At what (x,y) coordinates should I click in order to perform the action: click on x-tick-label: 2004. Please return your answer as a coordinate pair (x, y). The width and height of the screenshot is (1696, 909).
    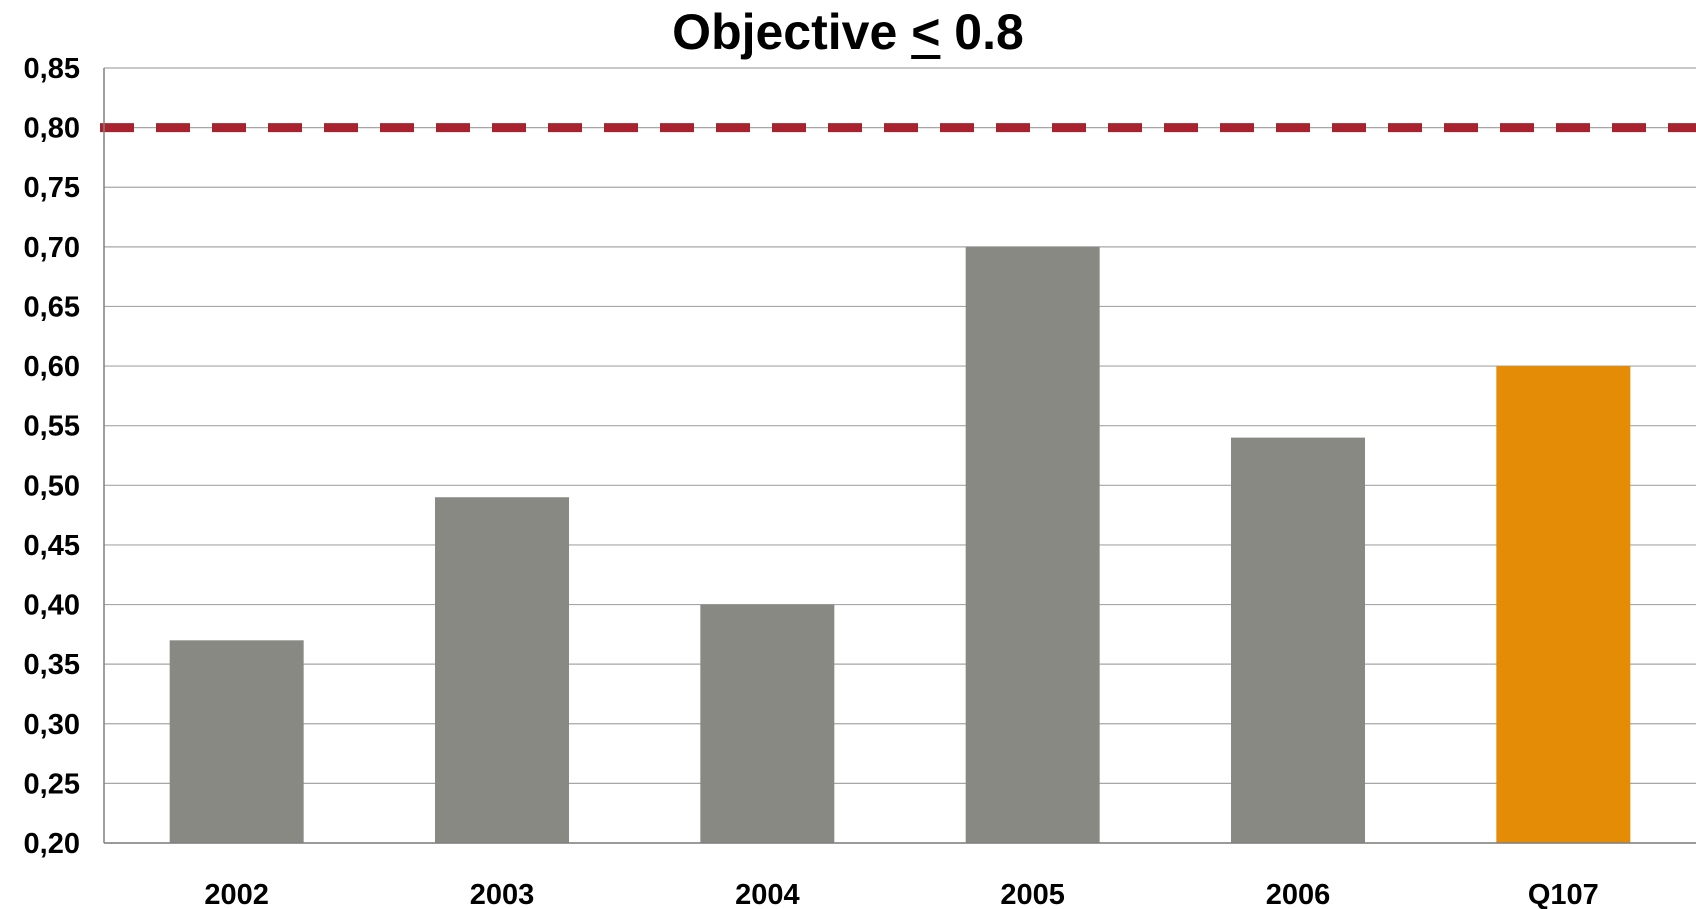
    Looking at the image, I should click on (767, 894).